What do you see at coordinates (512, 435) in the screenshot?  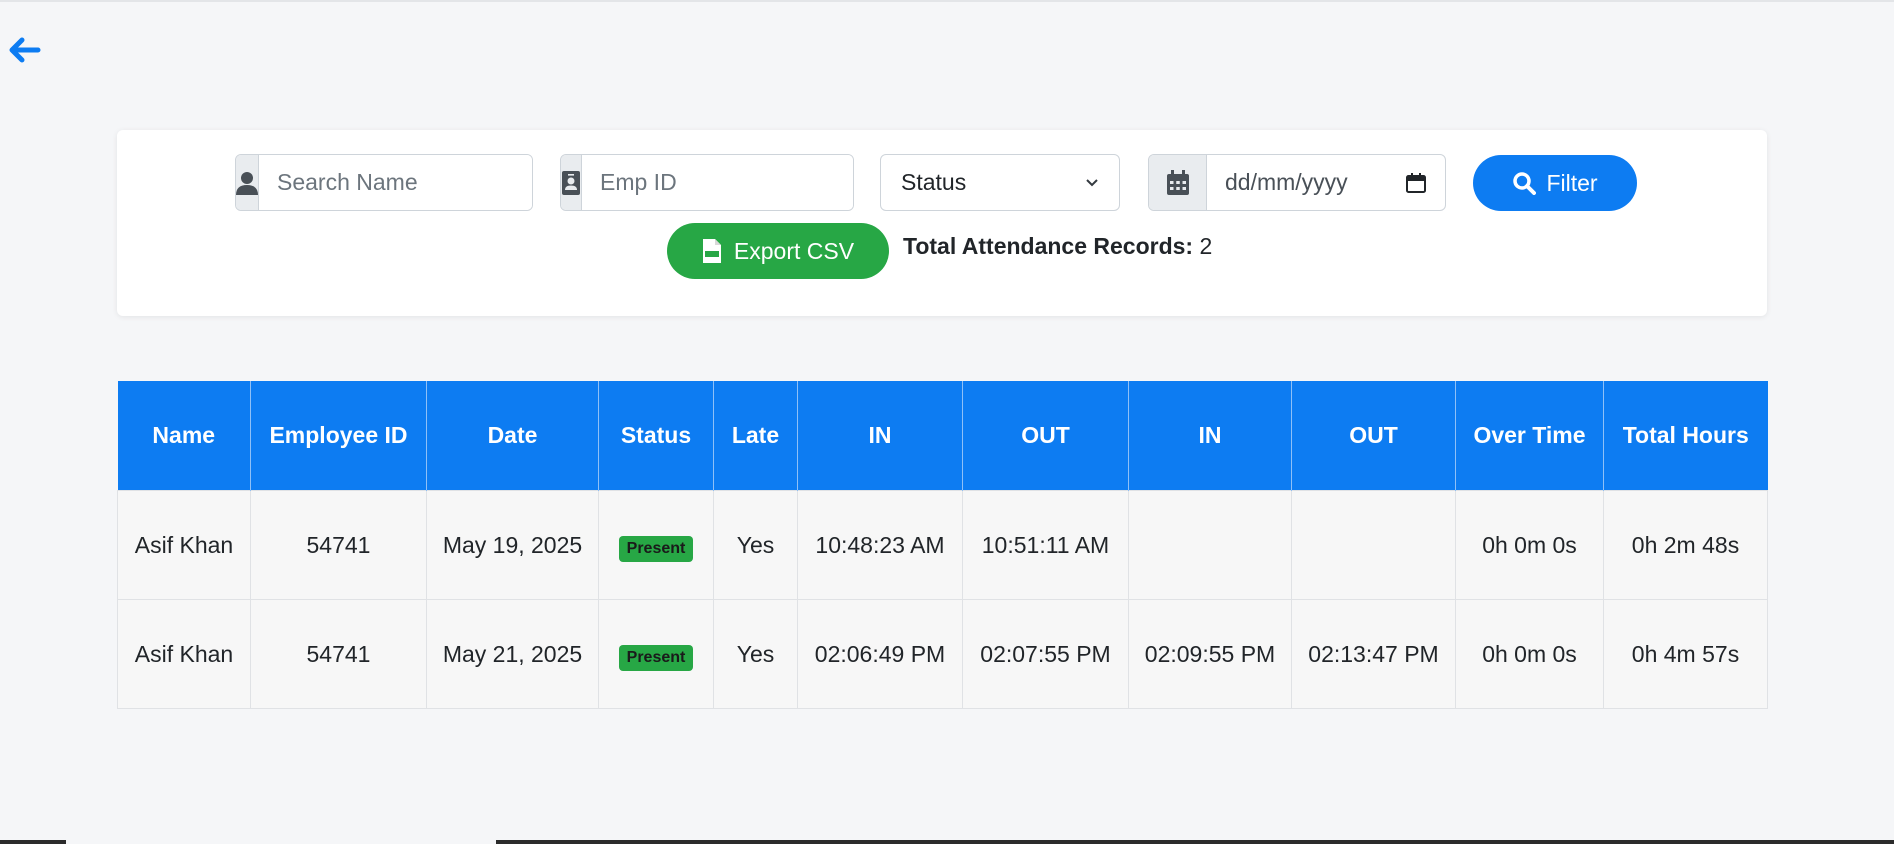 I see `header-date: Date` at bounding box center [512, 435].